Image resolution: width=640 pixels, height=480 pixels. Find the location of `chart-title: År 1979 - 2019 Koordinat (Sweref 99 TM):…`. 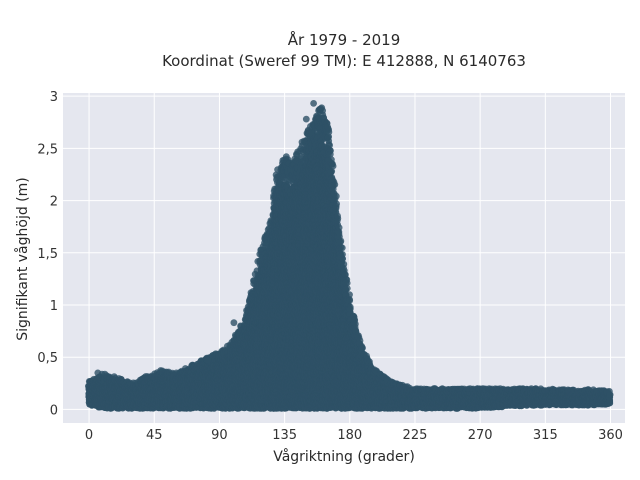

chart-title: År 1979 - 2019 Koordinat (Sweref 99 TM):… is located at coordinates (344, 50).